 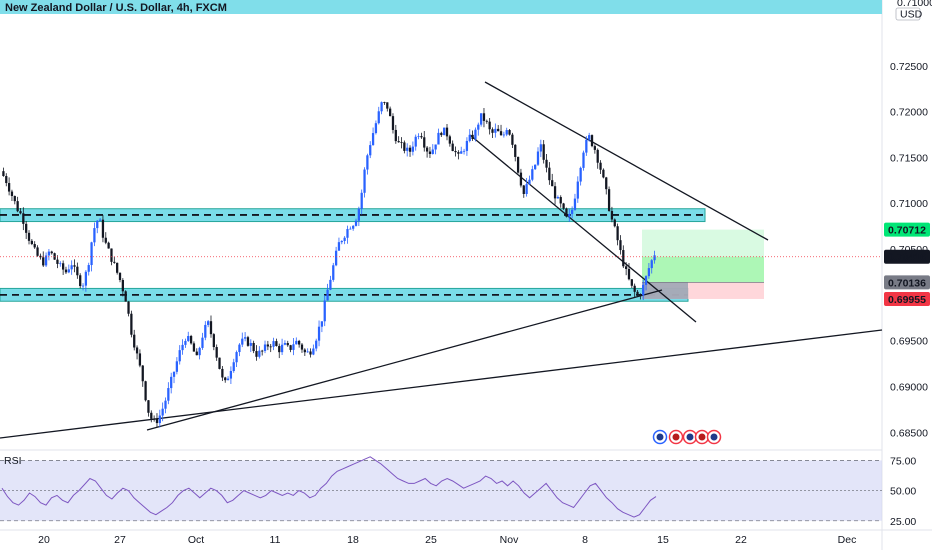 I want to click on time-axis: 20 27 Oct 11 18 25 Nov 8 15 22 Dec, so click(x=447, y=540).